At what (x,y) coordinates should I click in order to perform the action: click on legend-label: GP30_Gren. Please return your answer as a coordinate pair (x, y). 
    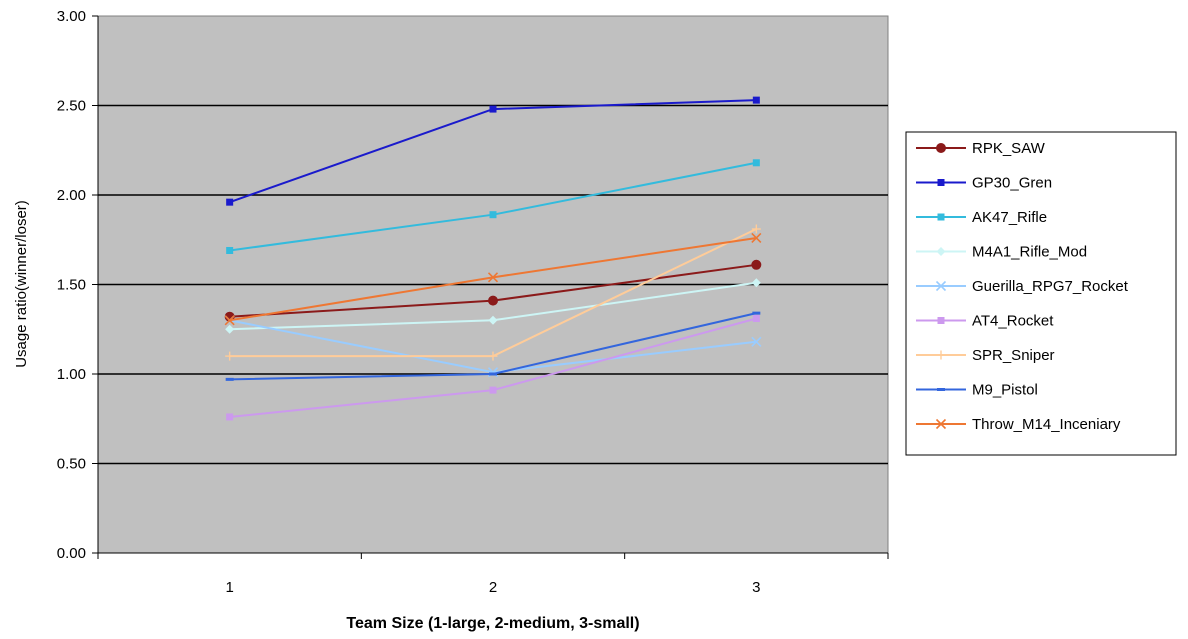
    Looking at the image, I should click on (1012, 183).